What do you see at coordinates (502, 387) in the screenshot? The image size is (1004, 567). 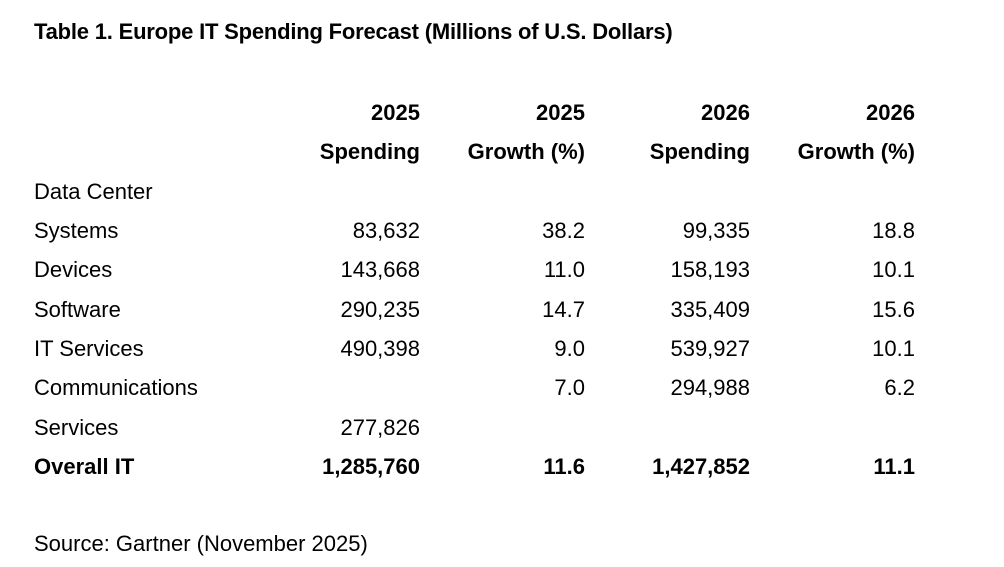 I see `table-row-communications: Communications 7.0 294,988 6.2` at bounding box center [502, 387].